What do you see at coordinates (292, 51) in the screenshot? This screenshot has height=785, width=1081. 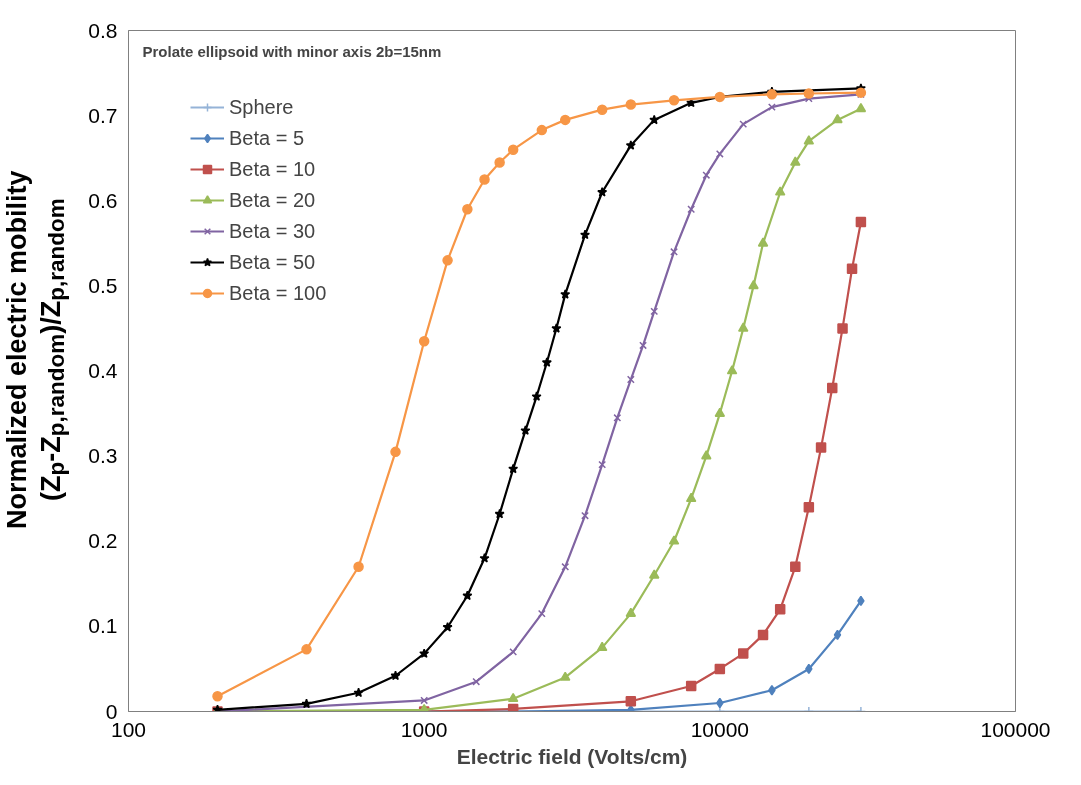 I see `text: Prolate ellipsoid with minor axis 2b=15nm` at bounding box center [292, 51].